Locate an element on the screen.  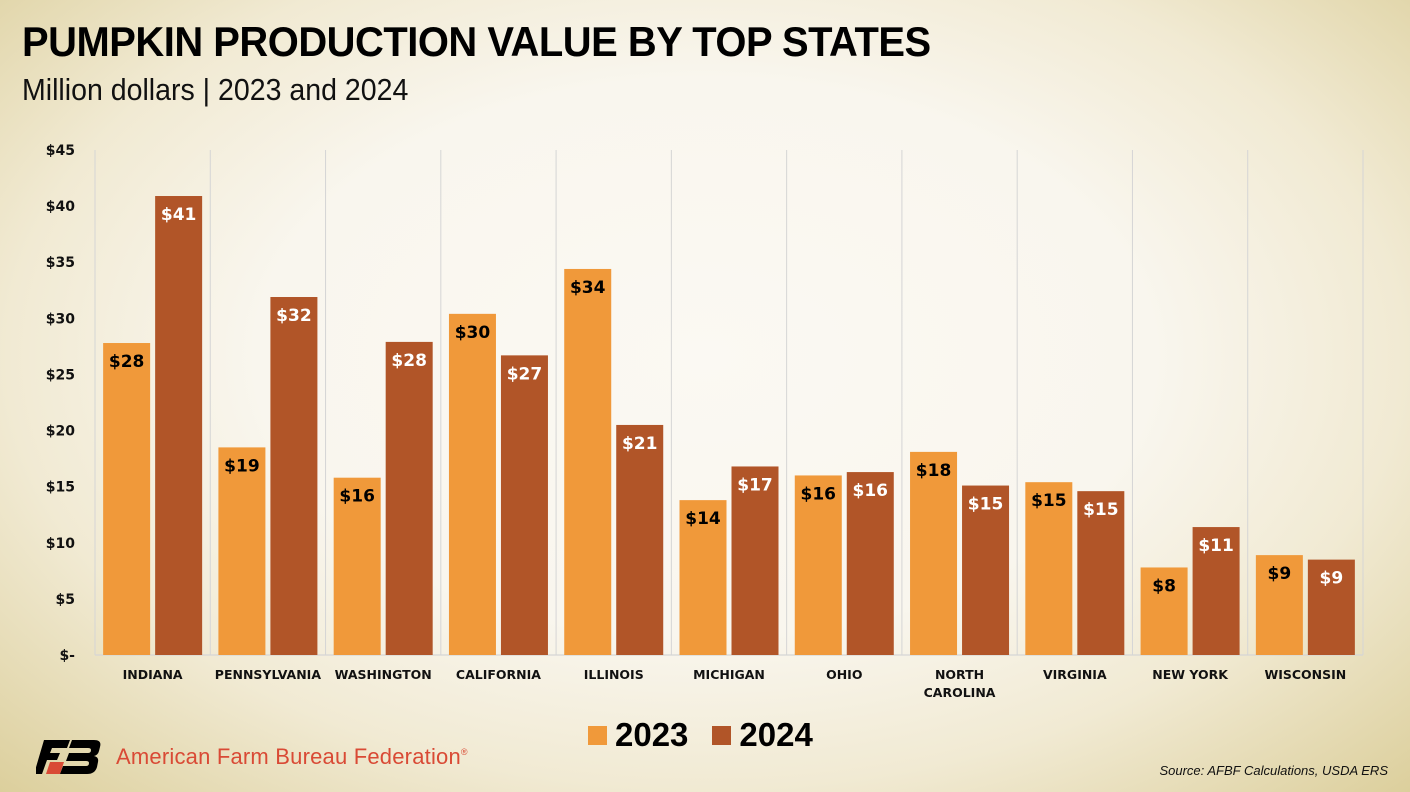
data-label-2023: $9 is located at coordinates (1280, 574).